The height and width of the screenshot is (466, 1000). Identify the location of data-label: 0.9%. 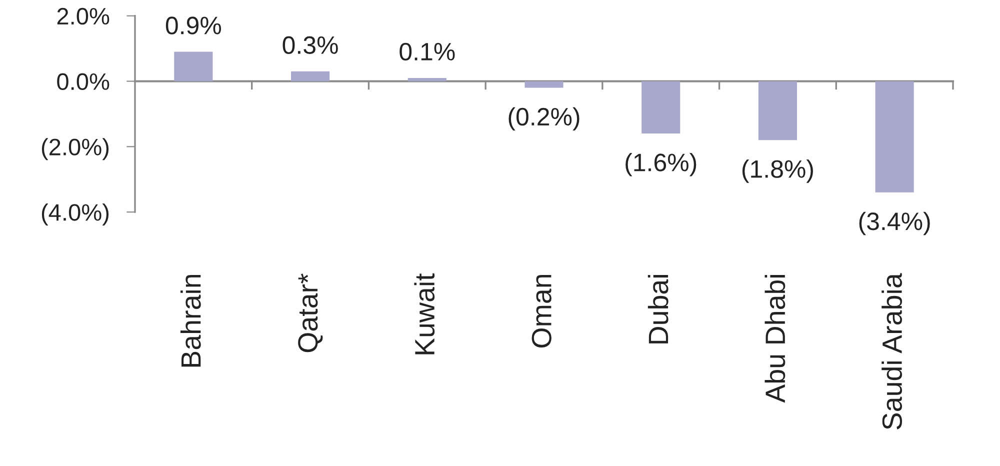
(194, 25).